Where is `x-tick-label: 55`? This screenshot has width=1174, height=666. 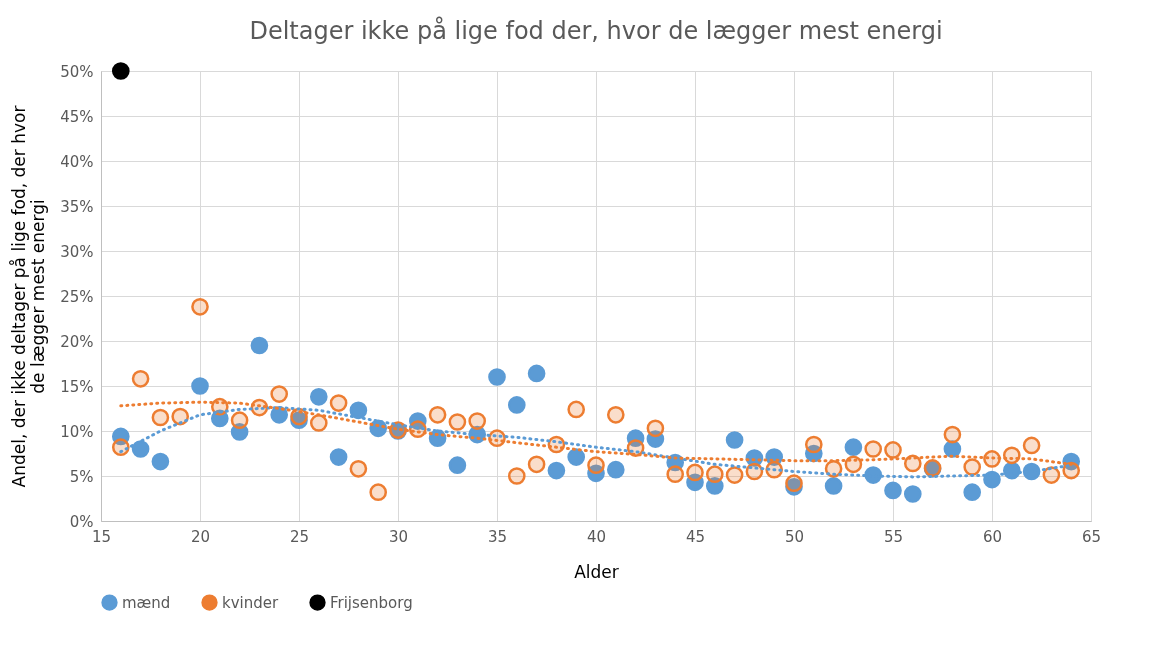 x-tick-label: 55 is located at coordinates (893, 536).